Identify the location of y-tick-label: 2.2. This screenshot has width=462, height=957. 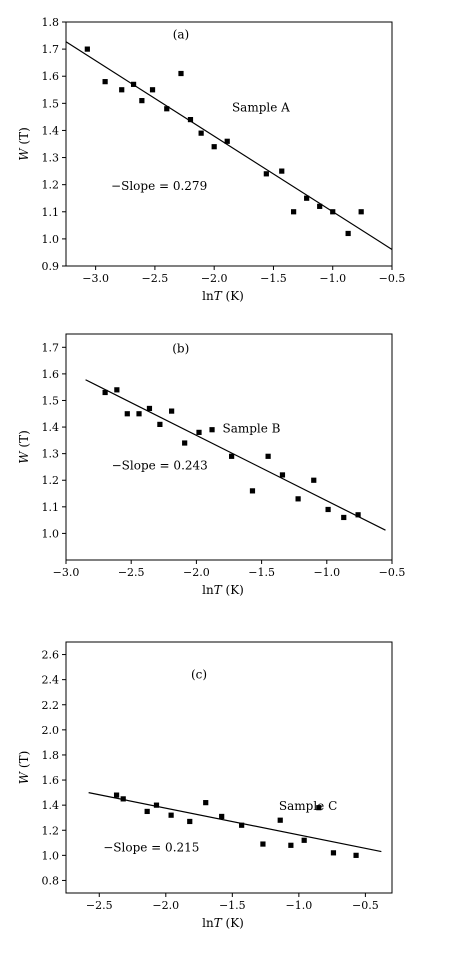
(51, 705).